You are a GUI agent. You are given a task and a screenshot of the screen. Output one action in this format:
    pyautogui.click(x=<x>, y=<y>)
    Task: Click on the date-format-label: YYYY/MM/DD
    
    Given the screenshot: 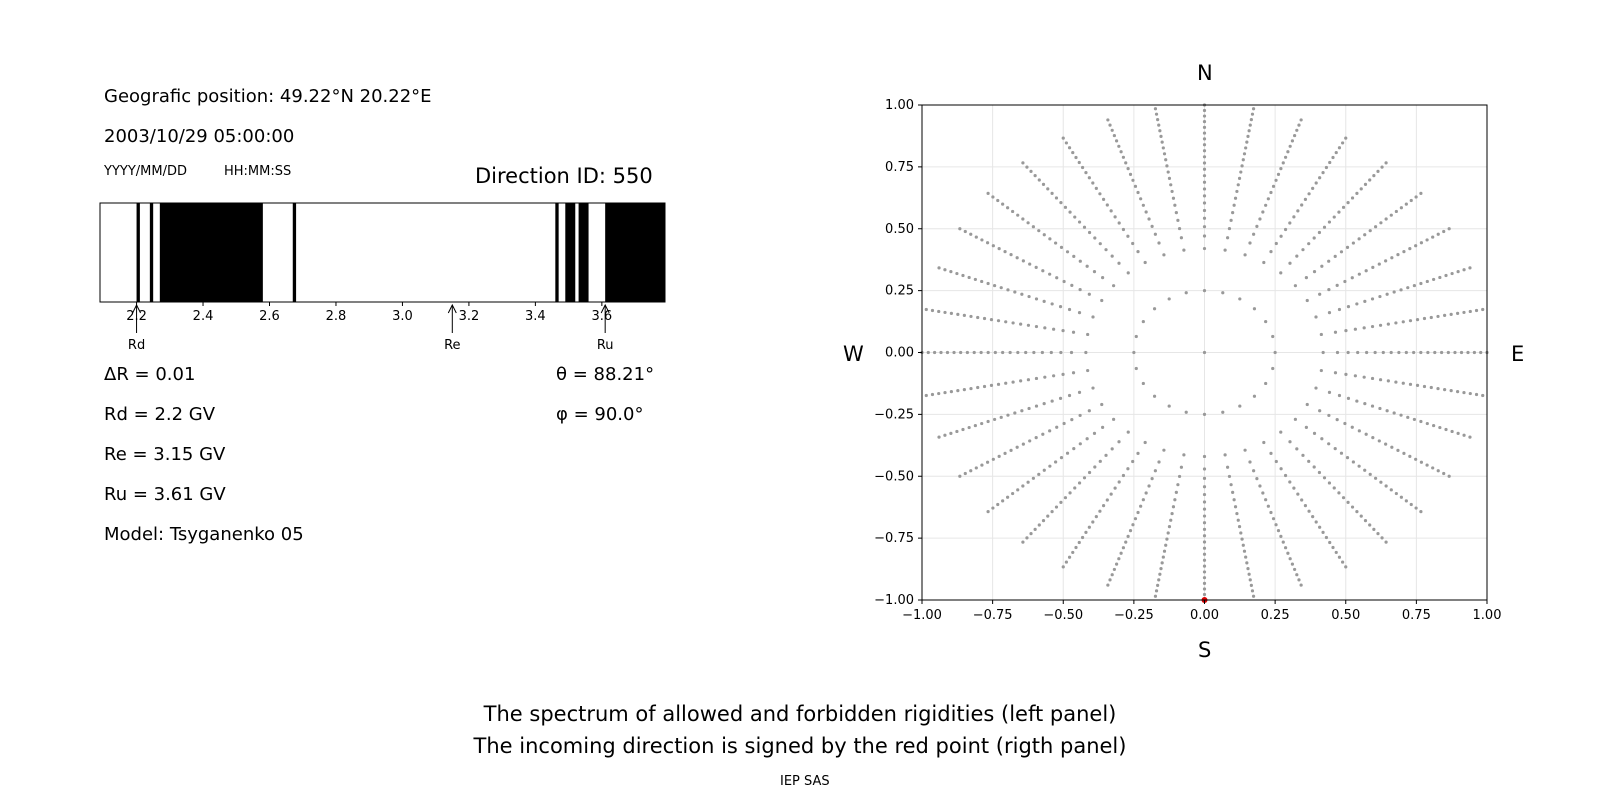 What is the action you would take?
    pyautogui.click(x=145, y=171)
    